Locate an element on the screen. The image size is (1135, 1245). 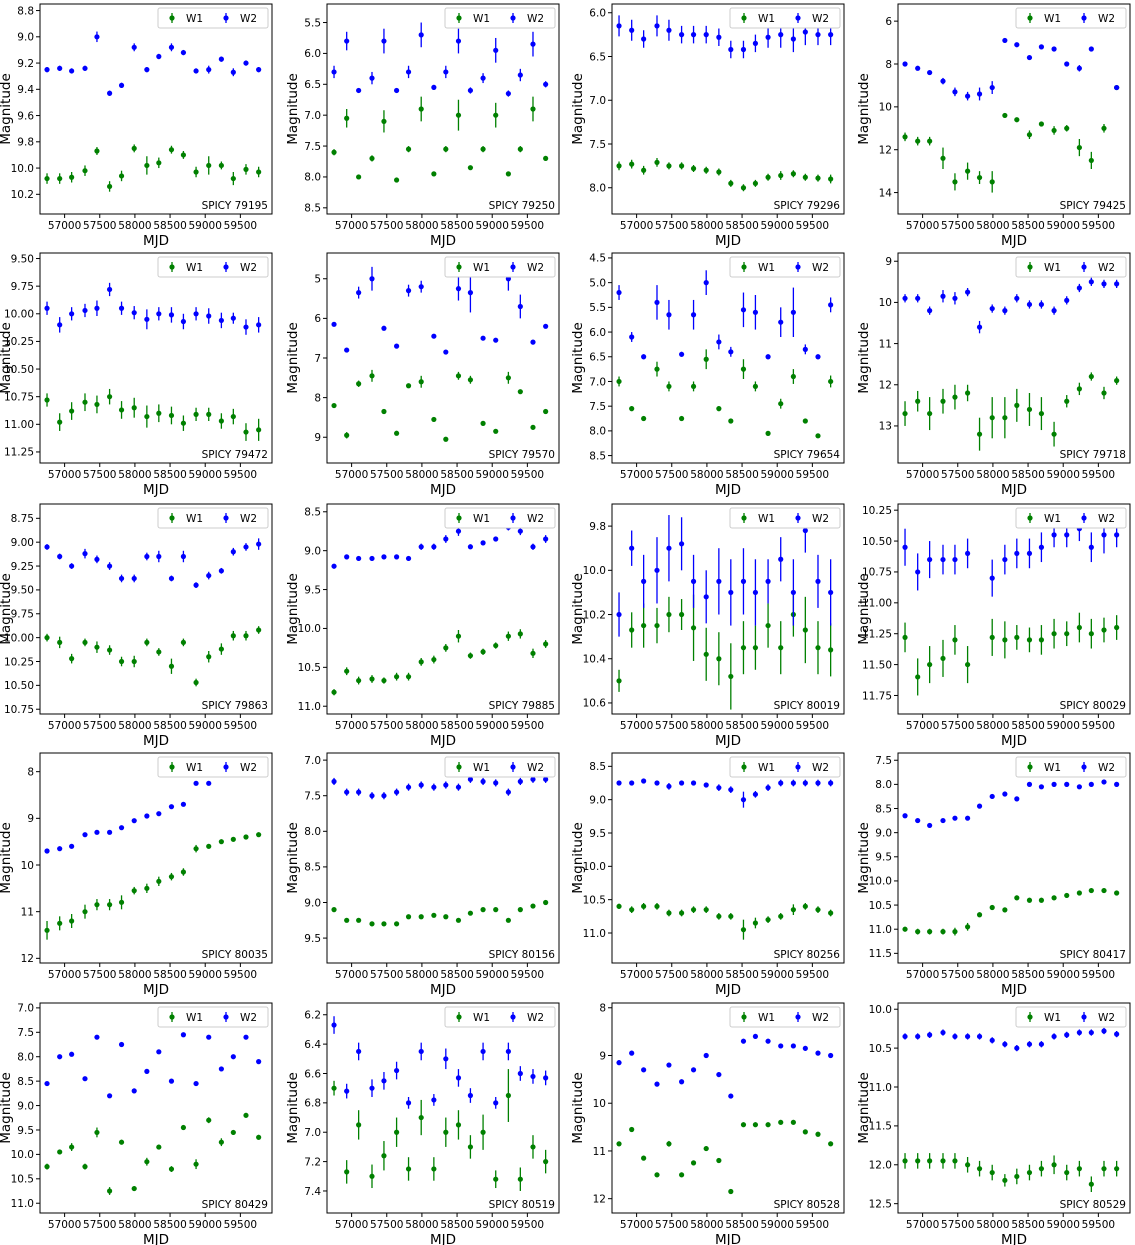
y-tick-label: 6.5 is located at coordinates (312, 85).